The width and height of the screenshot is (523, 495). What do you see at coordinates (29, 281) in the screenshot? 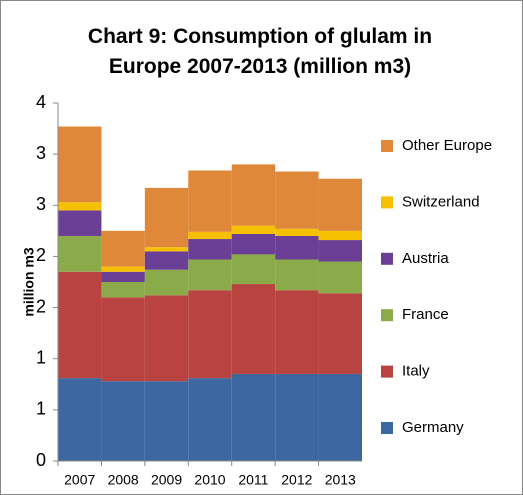
I see `y-axis-label: million m3` at bounding box center [29, 281].